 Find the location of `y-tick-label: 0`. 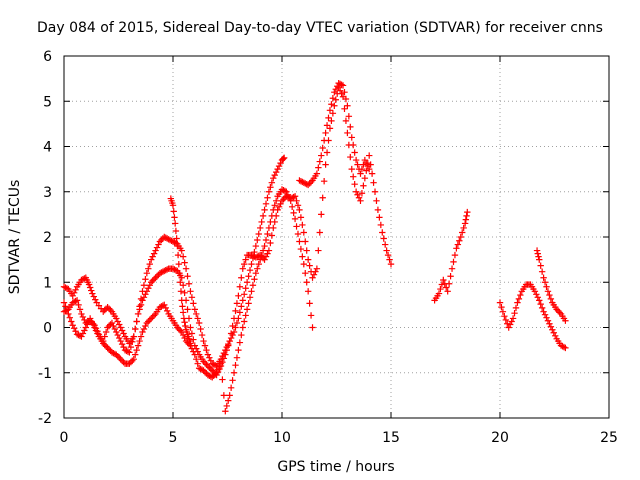

y-tick-label: 0 is located at coordinates (47, 329).